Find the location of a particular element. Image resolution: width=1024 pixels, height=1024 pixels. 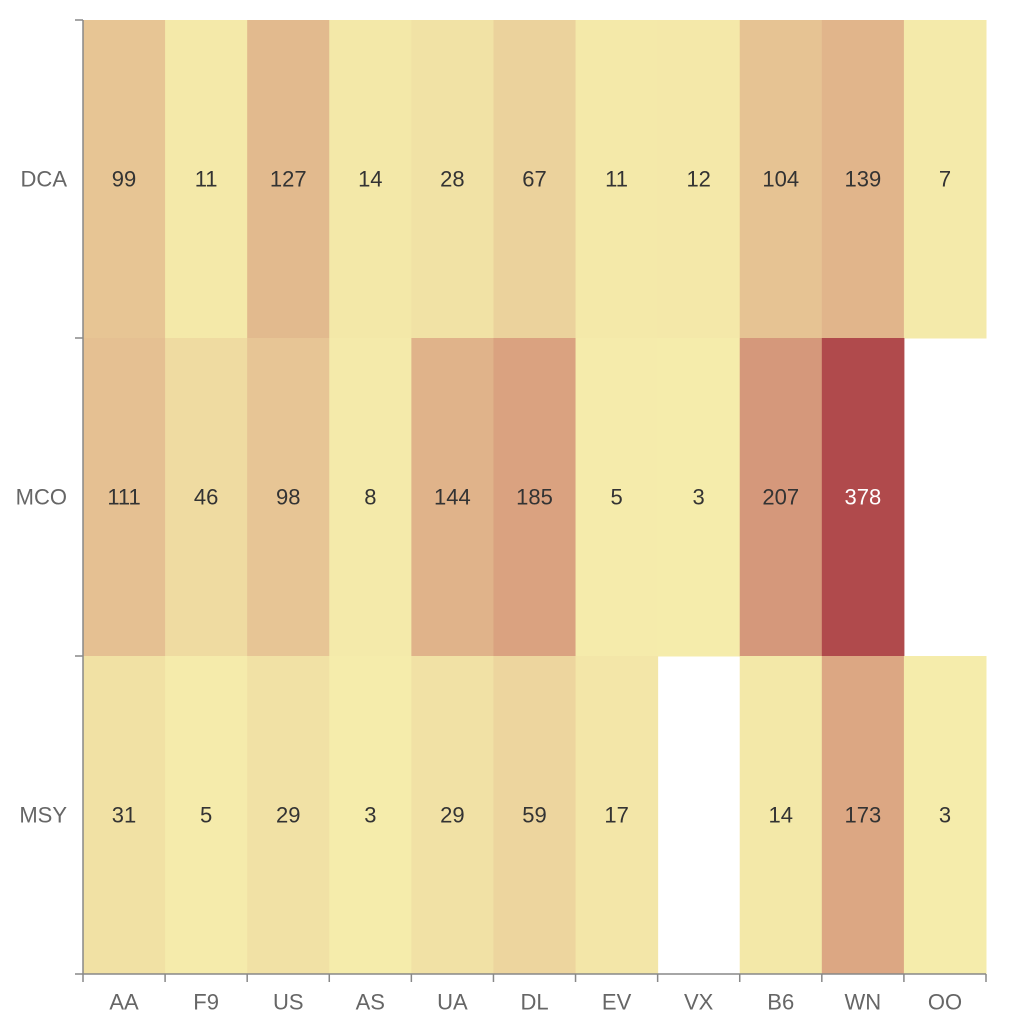

heatmap-cell-DCA-US is located at coordinates (288, 179).